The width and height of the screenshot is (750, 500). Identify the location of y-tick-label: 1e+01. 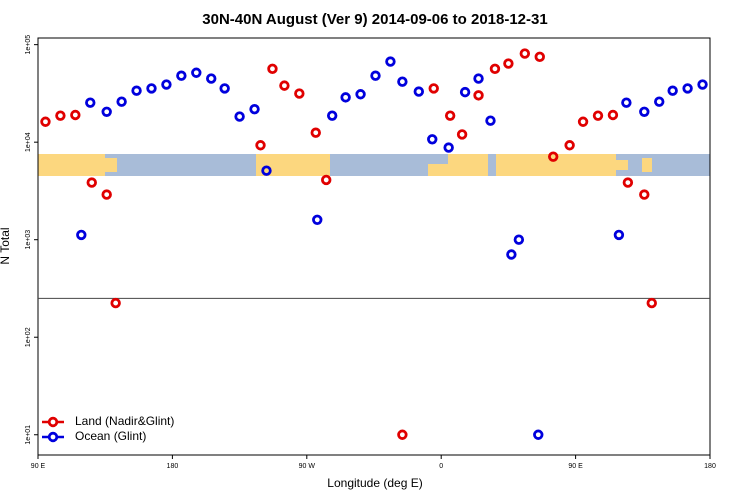
(28, 435).